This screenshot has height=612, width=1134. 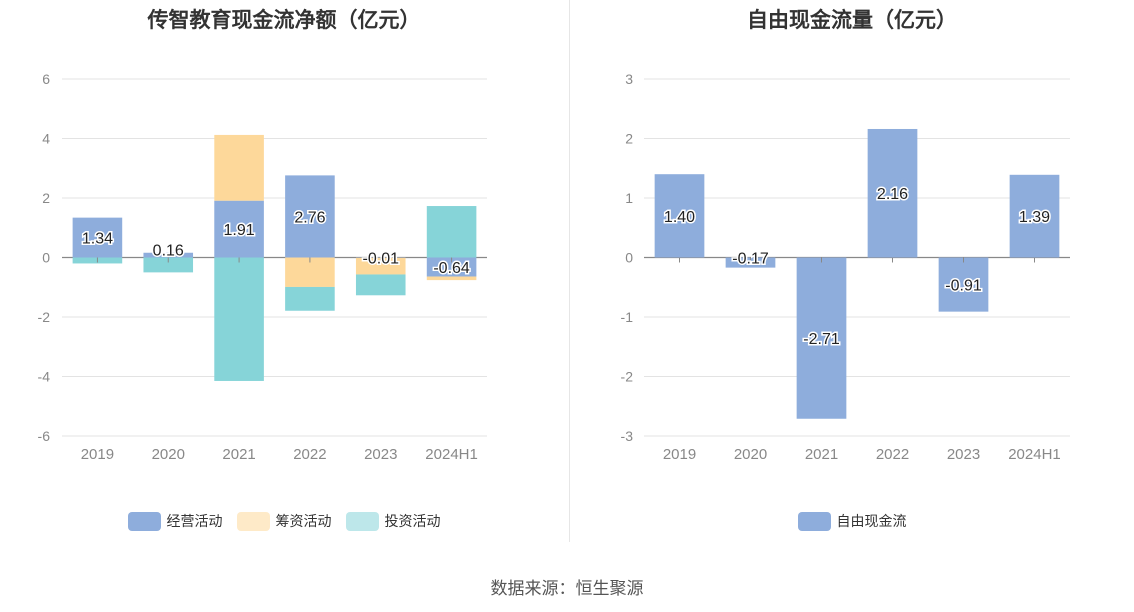 I want to click on data-label: 2.76, so click(x=309, y=217).